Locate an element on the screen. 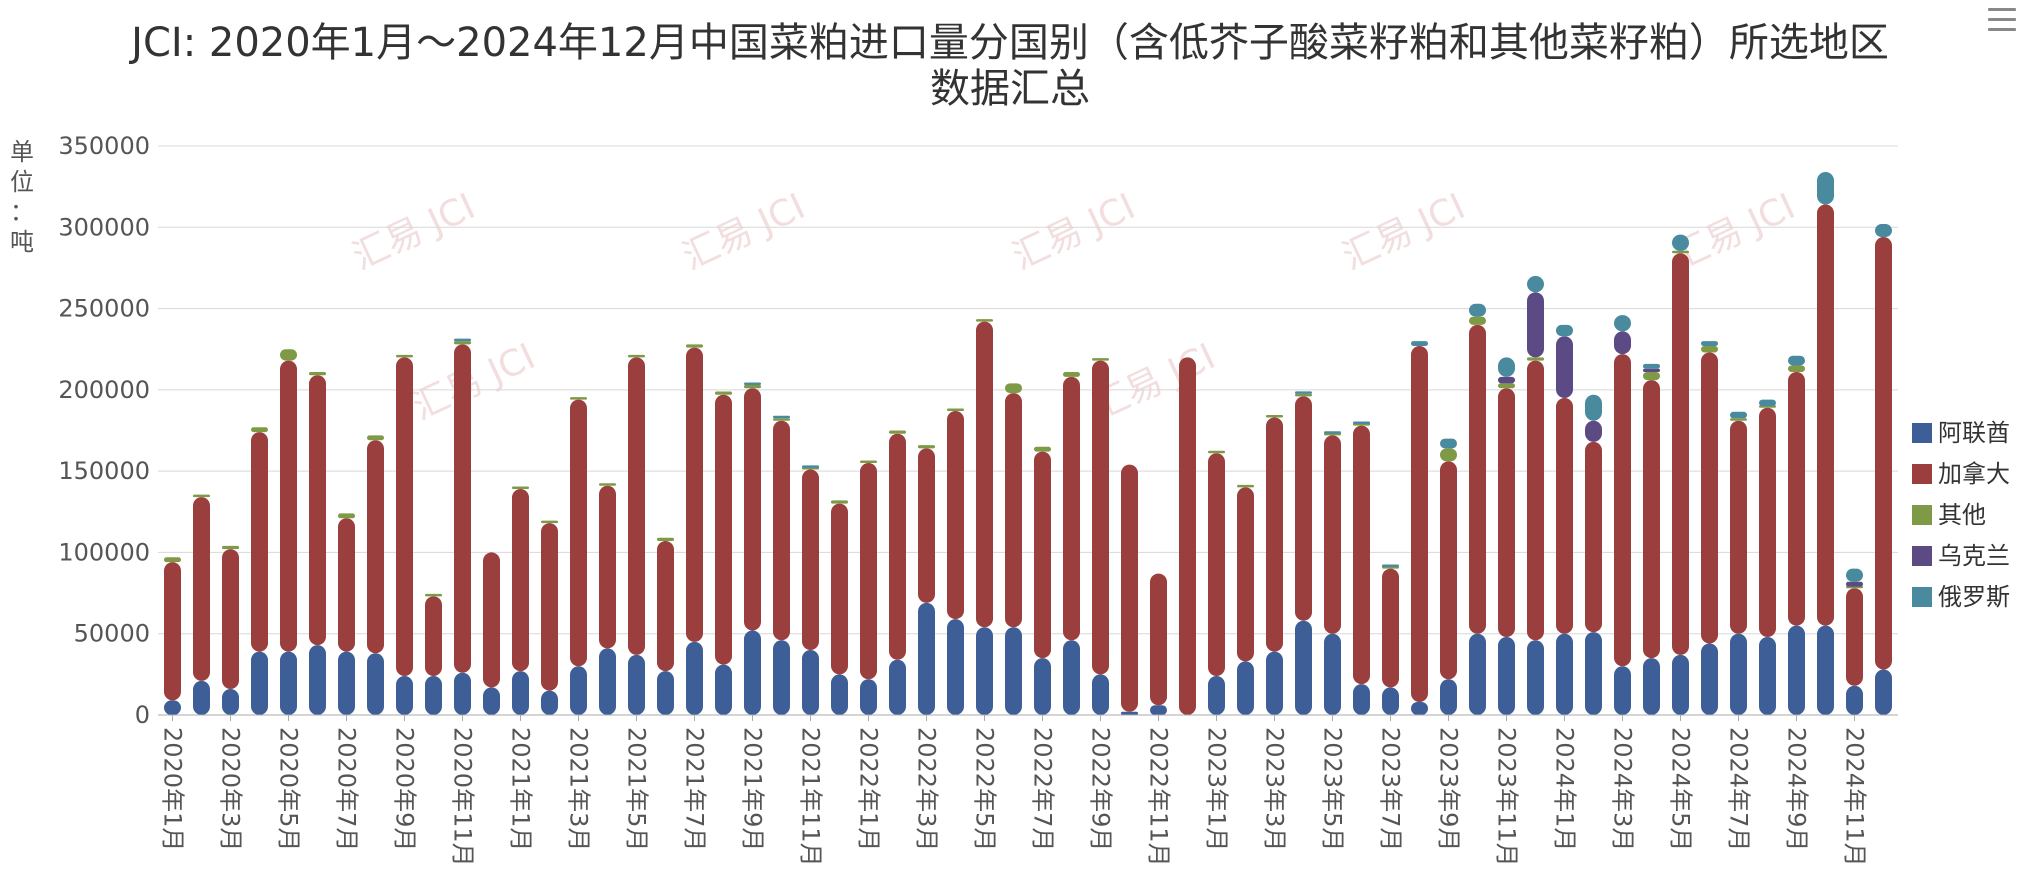  legend-item: 乌克兰 is located at coordinates (1961, 556).